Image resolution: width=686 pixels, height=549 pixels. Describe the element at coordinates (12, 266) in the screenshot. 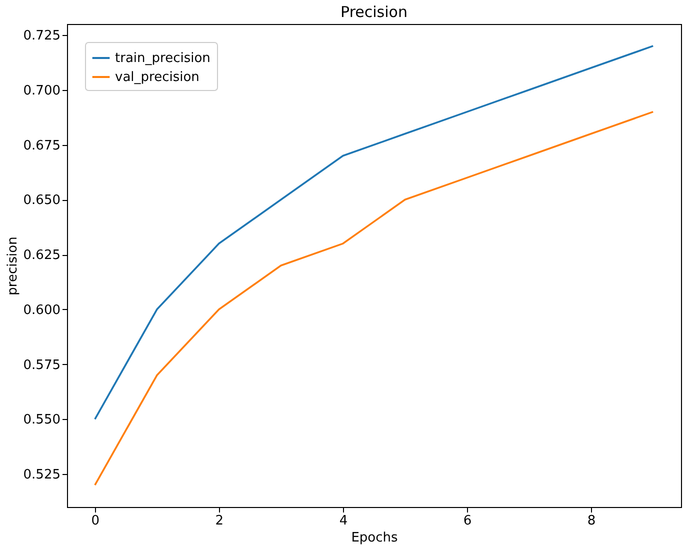

I see `y-axis-title: precision` at that location.